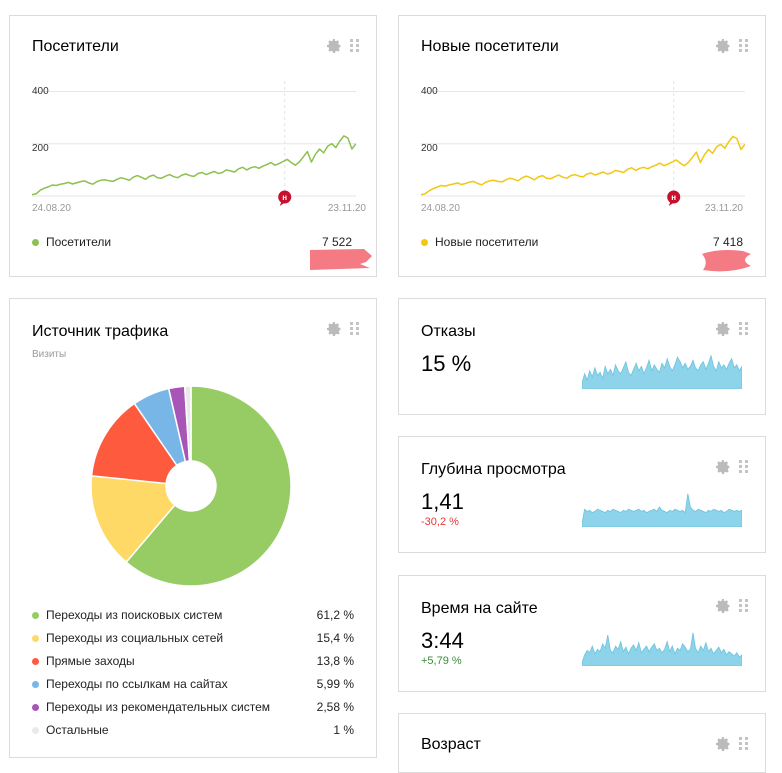 Image resolution: width=782 pixels, height=773 pixels. Describe the element at coordinates (75, 46) in the screenshot. I see `card-title: Посетители` at that location.